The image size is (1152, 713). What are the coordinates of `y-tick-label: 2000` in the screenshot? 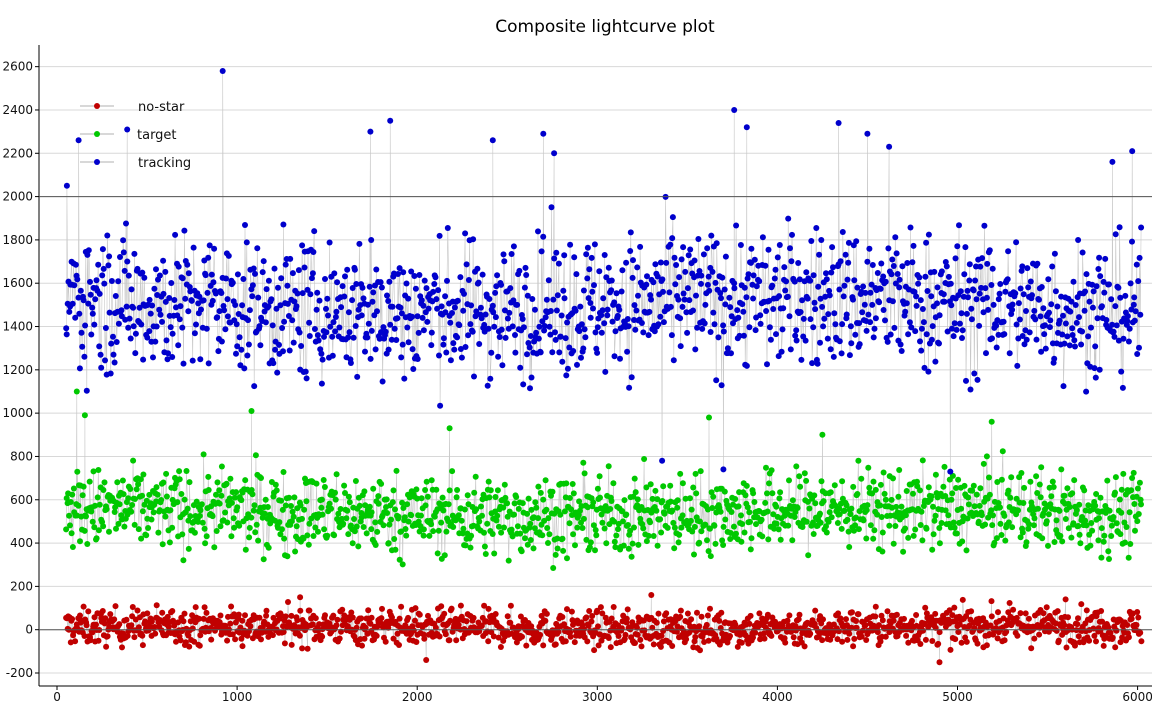 It's located at (17, 197).